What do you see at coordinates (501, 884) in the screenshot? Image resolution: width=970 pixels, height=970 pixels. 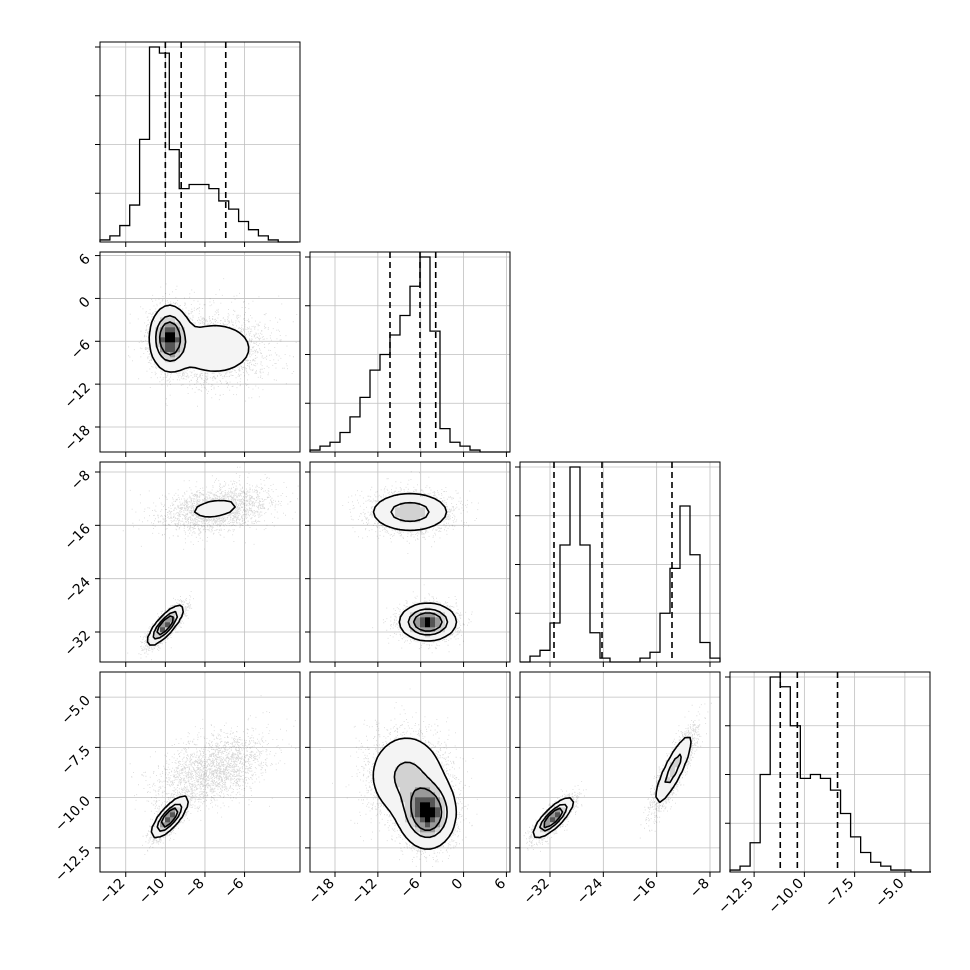 I see `x-tick-label: 6` at bounding box center [501, 884].